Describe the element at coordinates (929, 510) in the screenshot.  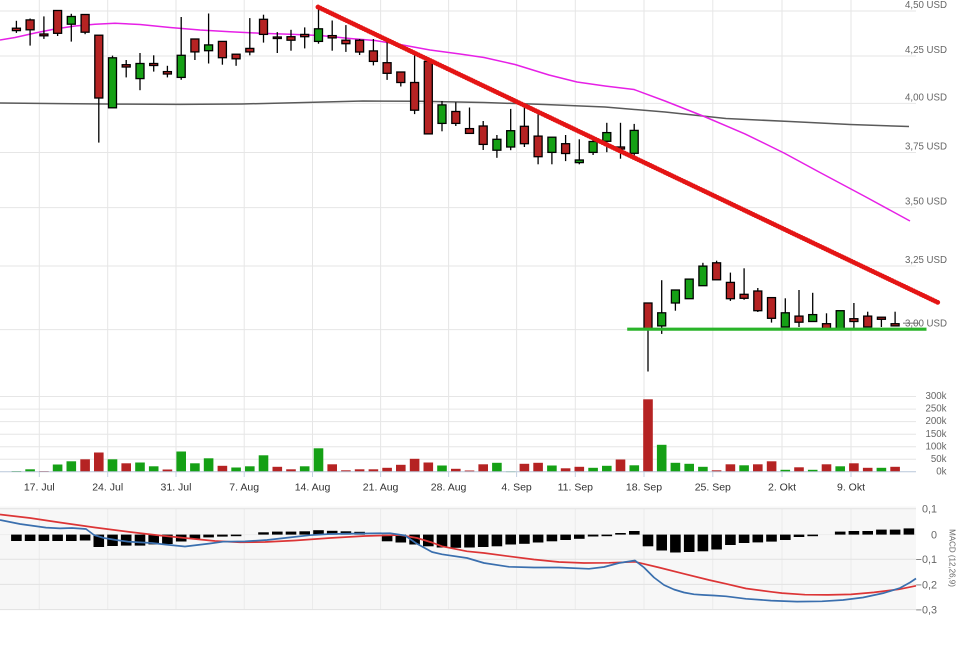
I see `svg-text: 0,1` at that location.